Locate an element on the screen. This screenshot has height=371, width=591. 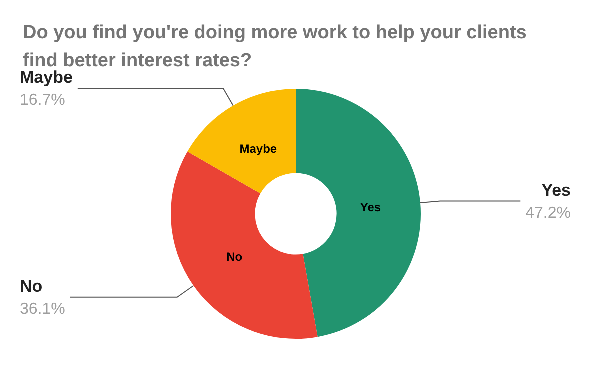
data-label: 36.1% is located at coordinates (43, 309).